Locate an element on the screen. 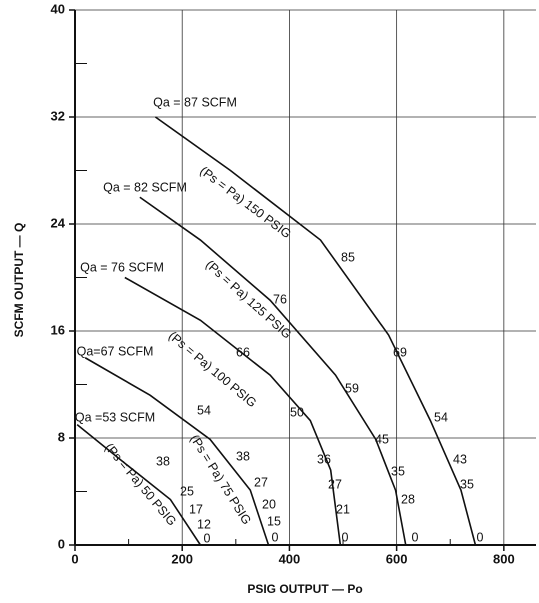  point-label: 28 is located at coordinates (408, 499).